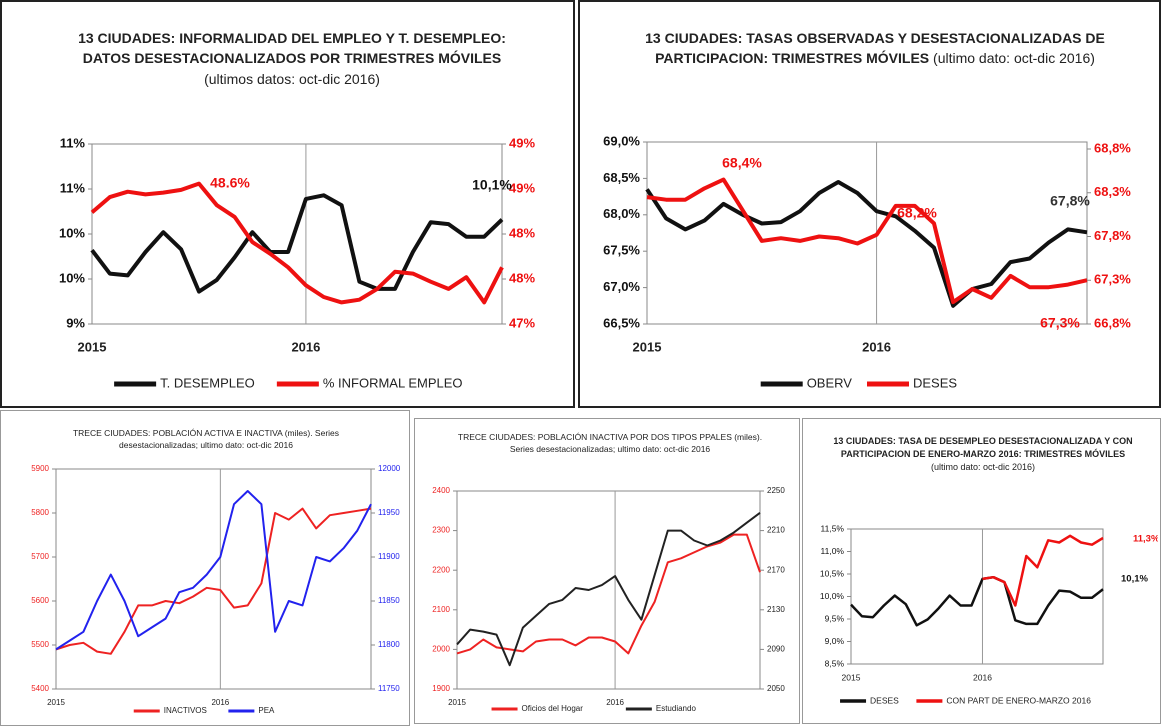 Image resolution: width=1161 pixels, height=726 pixels. Describe the element at coordinates (393, 382) in the screenshot. I see `legend-label: % INFORMAL EMPLEO` at that location.